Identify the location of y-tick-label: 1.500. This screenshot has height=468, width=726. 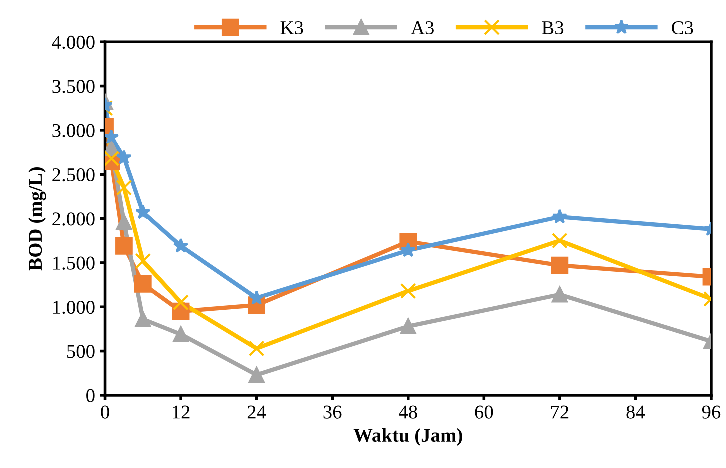
(74, 263).